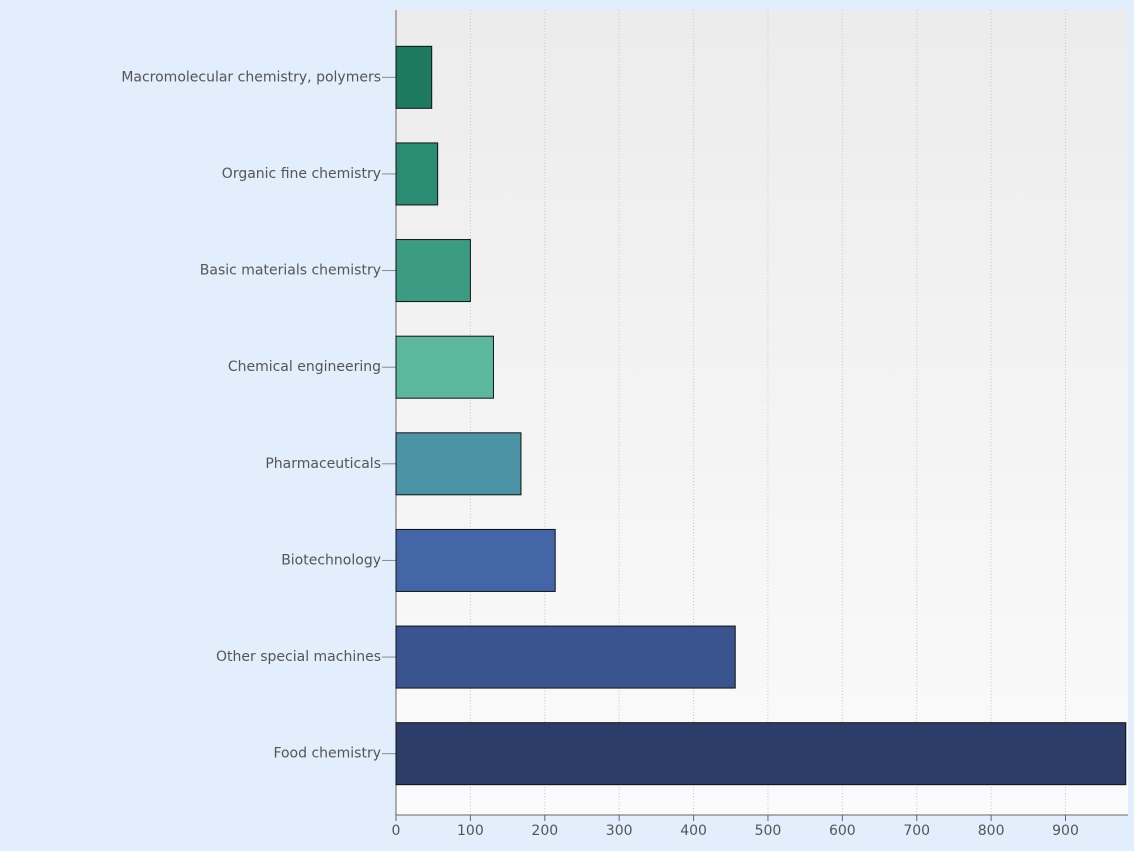  Describe the element at coordinates (544, 831) in the screenshot. I see `x-tick-label: 200` at that location.